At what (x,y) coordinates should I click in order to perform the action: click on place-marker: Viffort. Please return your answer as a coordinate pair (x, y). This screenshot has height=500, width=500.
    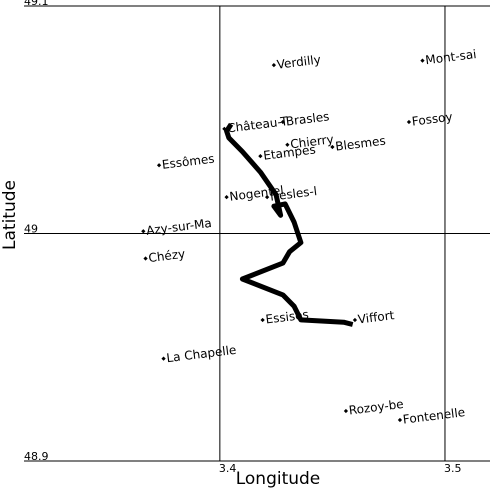
    Looking at the image, I should click on (373, 317).